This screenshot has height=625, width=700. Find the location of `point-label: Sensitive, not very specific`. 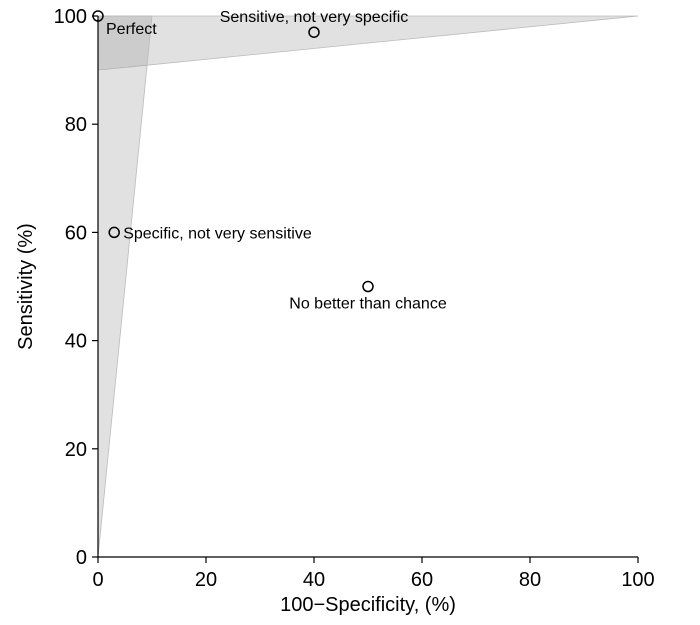

point-label: Sensitive, not very specific is located at coordinates (314, 17).